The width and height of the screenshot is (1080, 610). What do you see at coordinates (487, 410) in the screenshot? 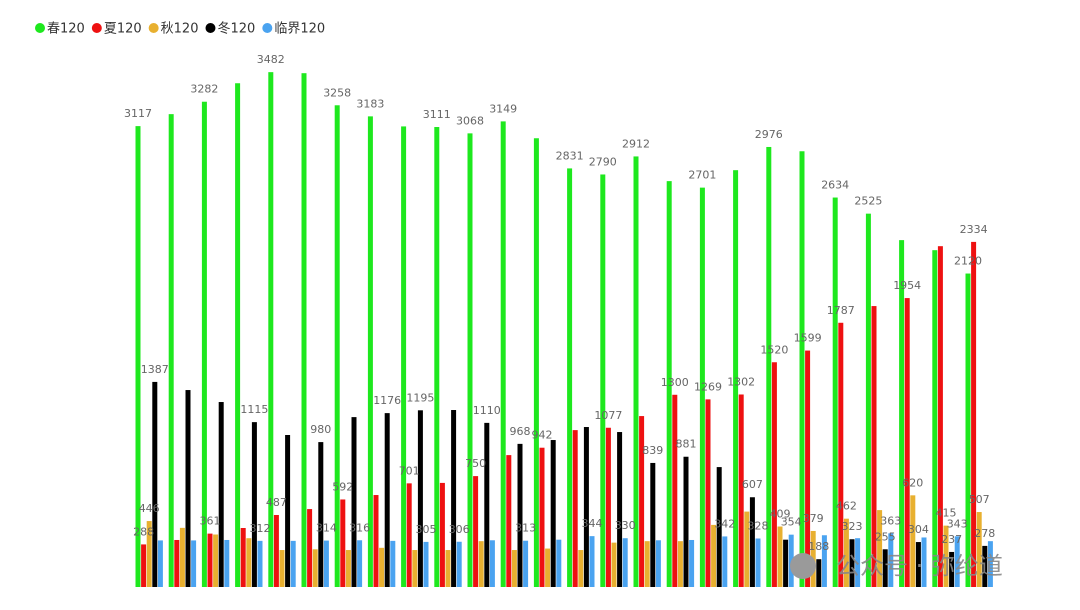
I see `data-label: 1110` at bounding box center [487, 410].